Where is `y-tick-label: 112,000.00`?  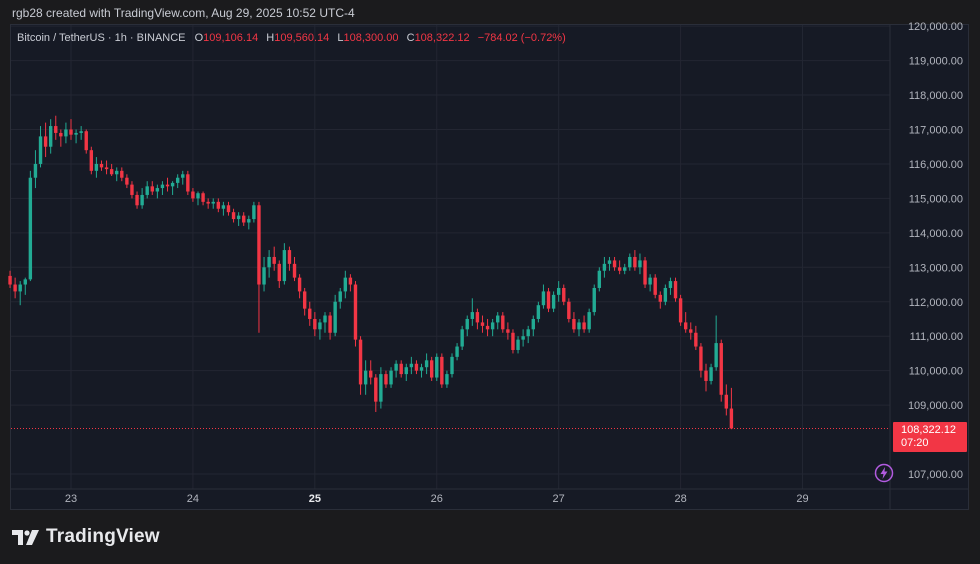
y-tick-label: 112,000.00 is located at coordinates (936, 303).